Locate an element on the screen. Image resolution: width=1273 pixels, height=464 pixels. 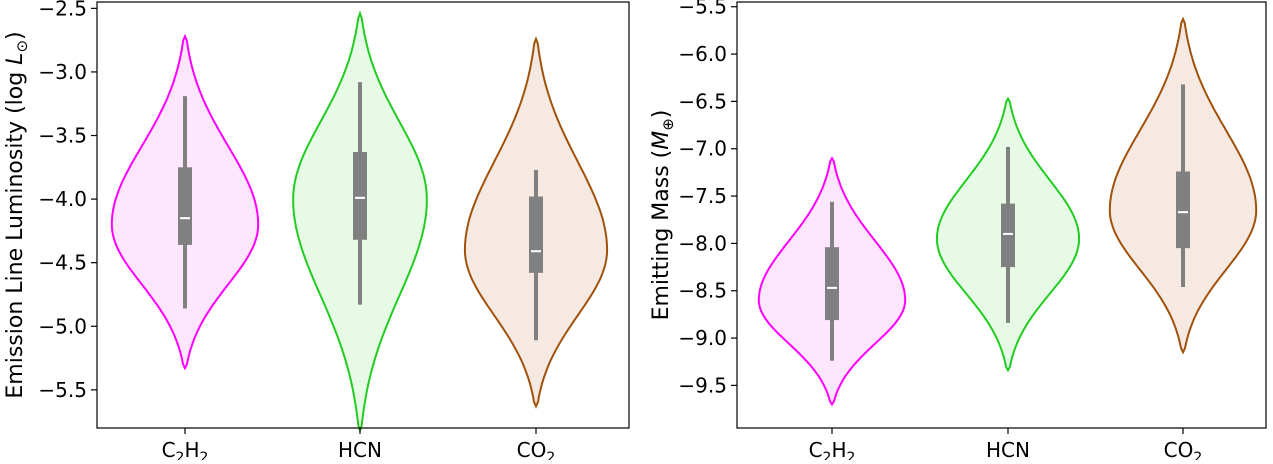
y-tick-label: −9.0 is located at coordinates (702, 338).